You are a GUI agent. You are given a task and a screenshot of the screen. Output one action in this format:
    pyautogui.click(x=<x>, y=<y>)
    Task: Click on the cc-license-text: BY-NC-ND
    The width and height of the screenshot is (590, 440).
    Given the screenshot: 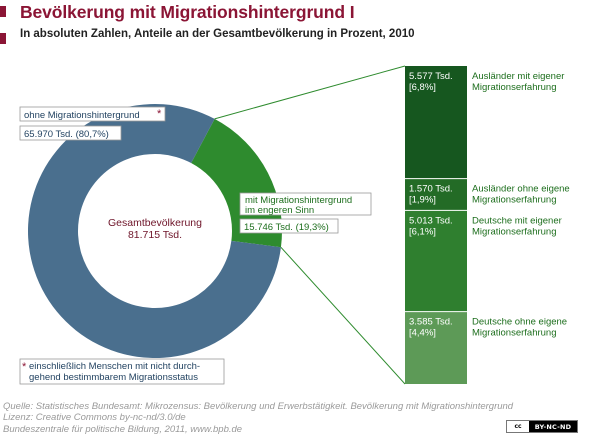 What is the action you would take?
    pyautogui.click(x=553, y=426)
    